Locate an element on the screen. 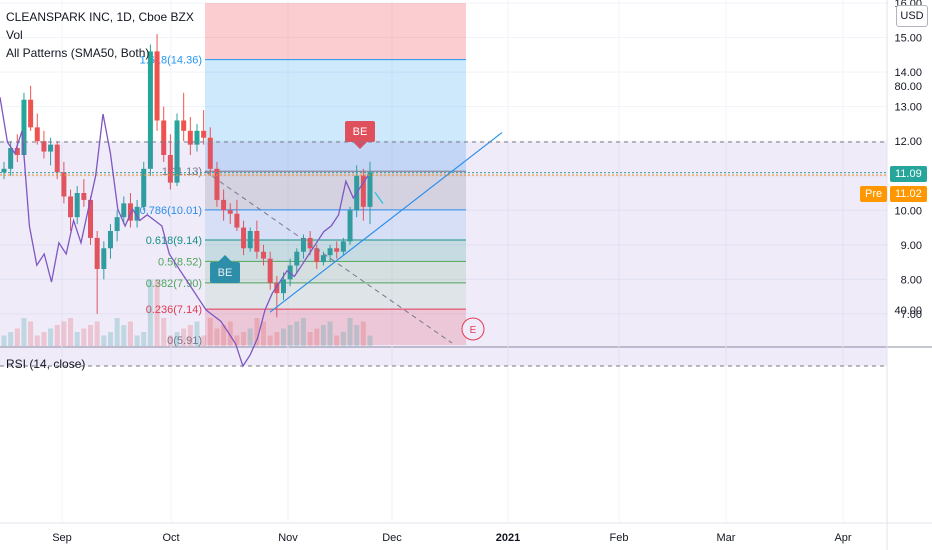 The height and width of the screenshot is (550, 932). time-tick-label: 2021 is located at coordinates (508, 538).